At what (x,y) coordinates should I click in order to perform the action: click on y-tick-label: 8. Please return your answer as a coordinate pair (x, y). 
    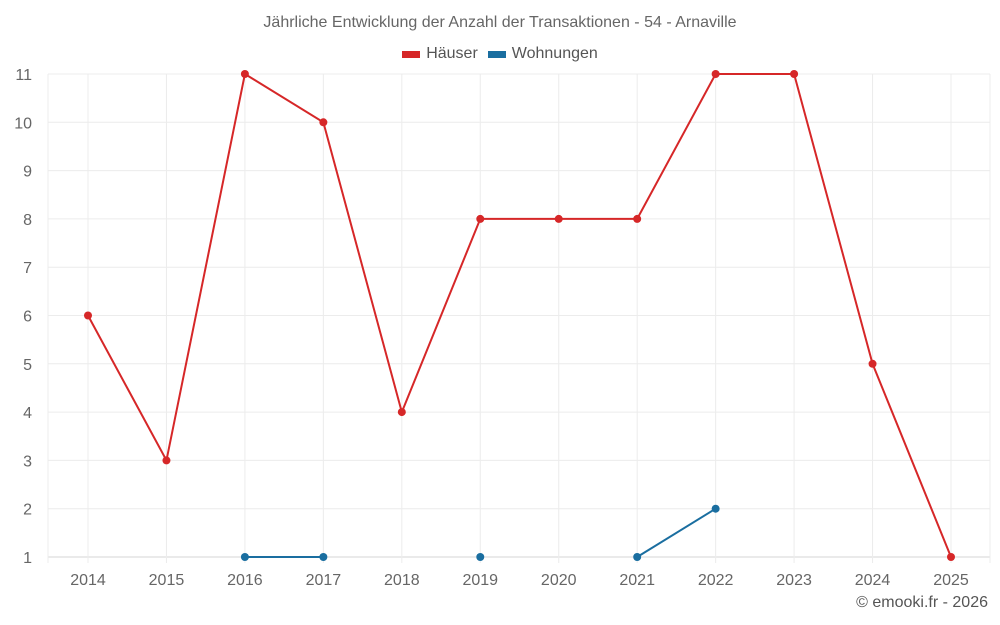
    Looking at the image, I should click on (27, 220).